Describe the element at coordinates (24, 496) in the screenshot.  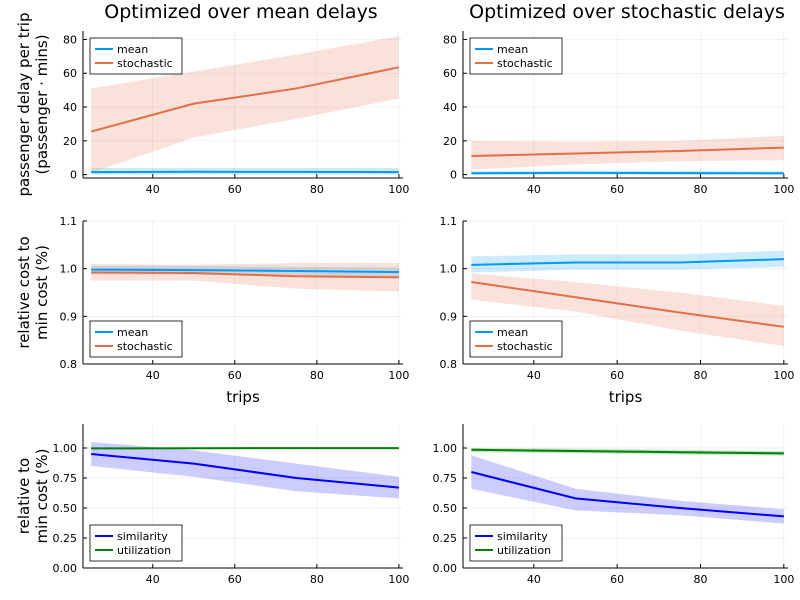
I see `y-axis-label-line: relative to` at that location.